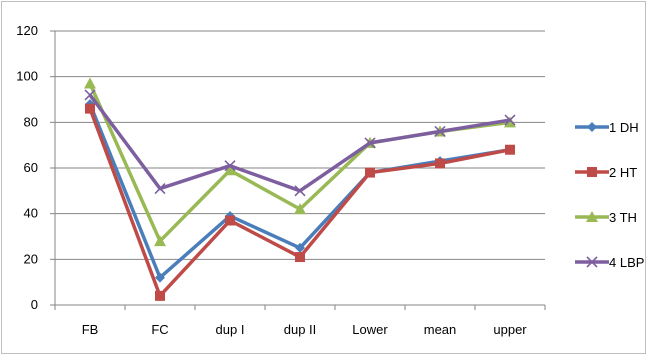  Describe the element at coordinates (623, 172) in the screenshot. I see `legend-label: 2 HT` at that location.